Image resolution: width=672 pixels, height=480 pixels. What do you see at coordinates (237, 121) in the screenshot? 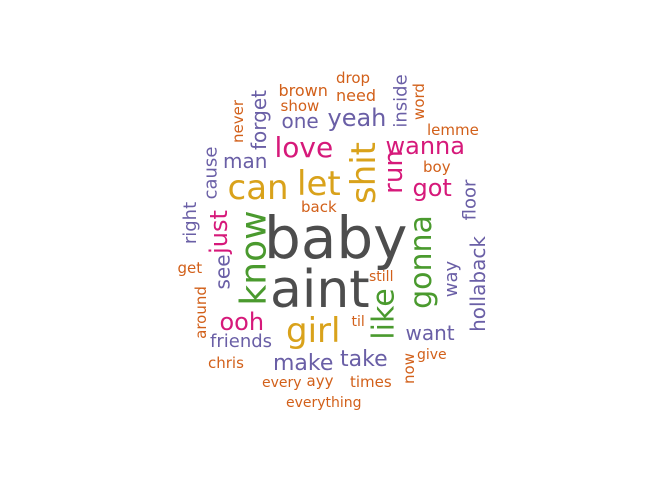
I see `word-never: never` at bounding box center [237, 121].